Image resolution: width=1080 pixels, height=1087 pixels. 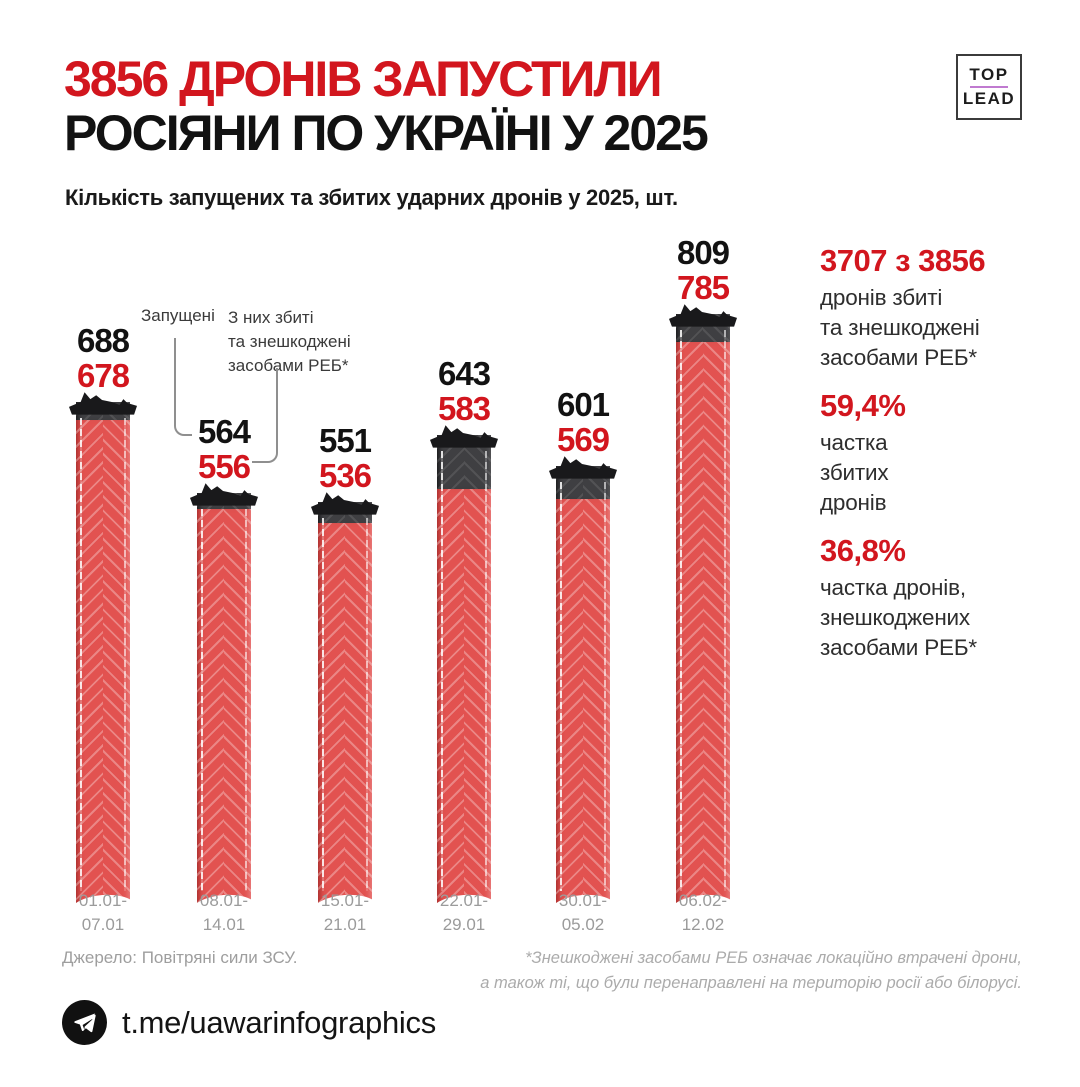 I want to click on bar-value-labels: 551 536, so click(x=345, y=458).